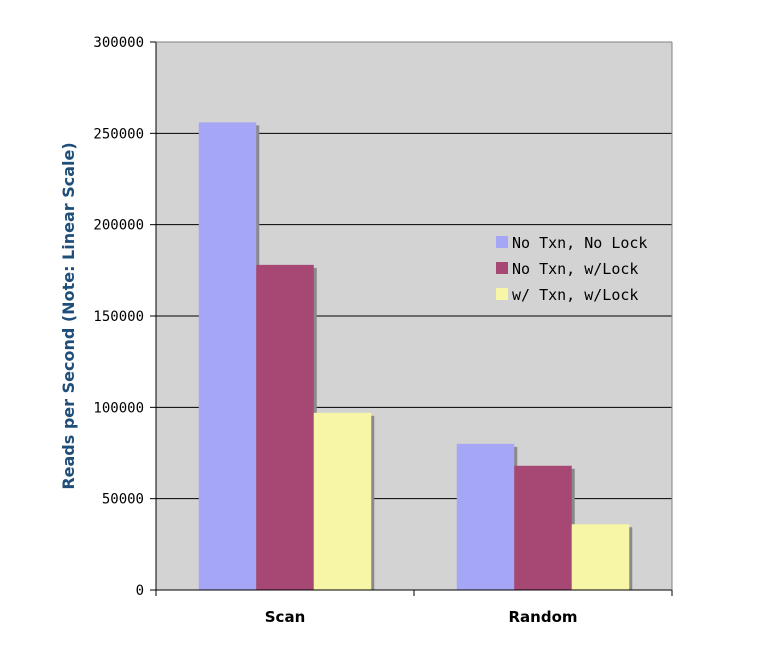 Image resolution: width=773 pixels, height=651 pixels. What do you see at coordinates (575, 269) in the screenshot?
I see `legend-label: No Txn, w/Lock` at bounding box center [575, 269].